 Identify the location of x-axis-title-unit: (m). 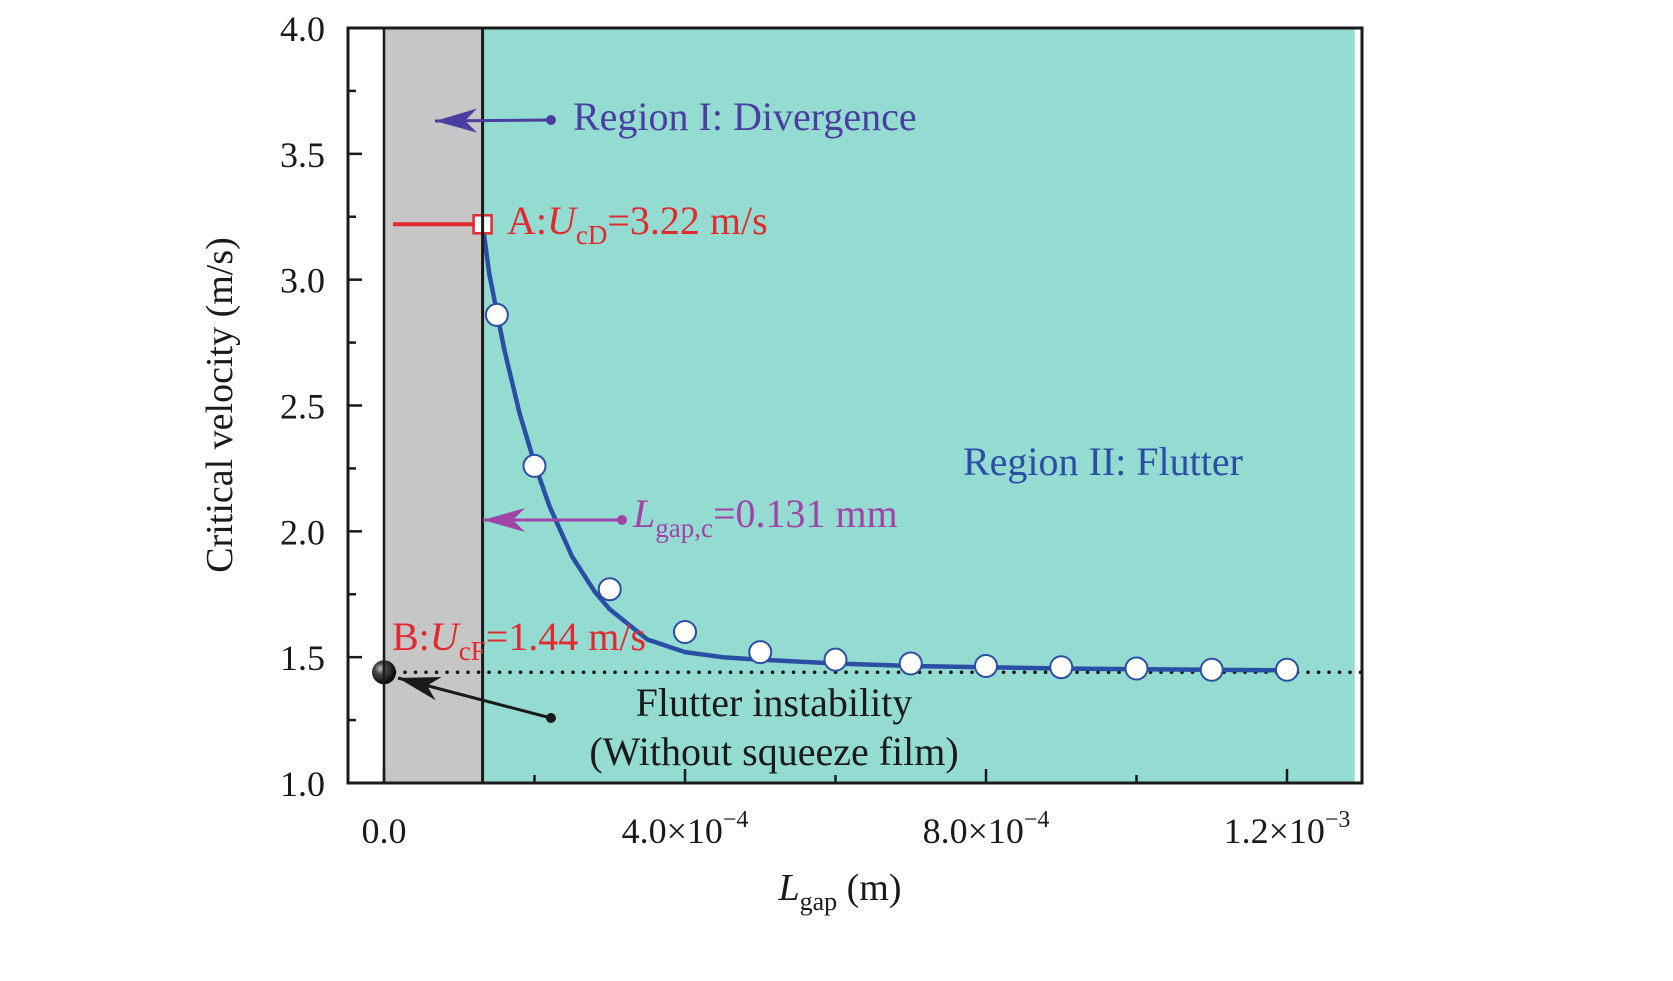
(869, 888).